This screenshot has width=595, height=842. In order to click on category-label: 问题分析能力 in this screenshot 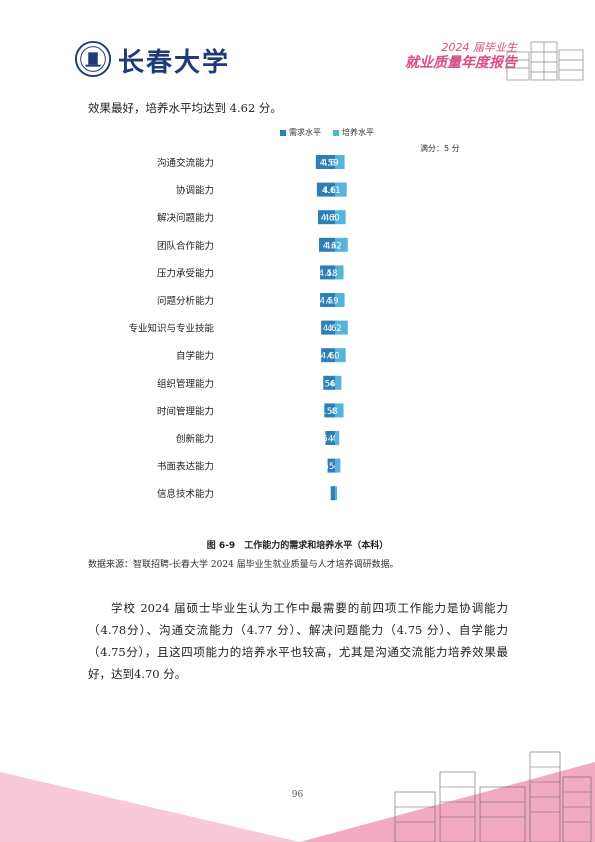, I will do `click(185, 301)`.